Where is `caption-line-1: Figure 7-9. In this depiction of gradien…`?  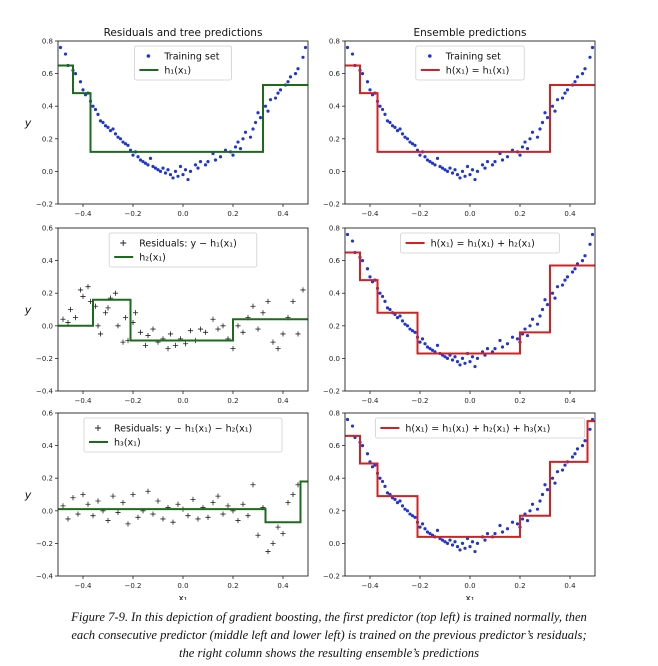 caption-line-1: Figure 7-9. In this depiction of gradien… is located at coordinates (329, 617).